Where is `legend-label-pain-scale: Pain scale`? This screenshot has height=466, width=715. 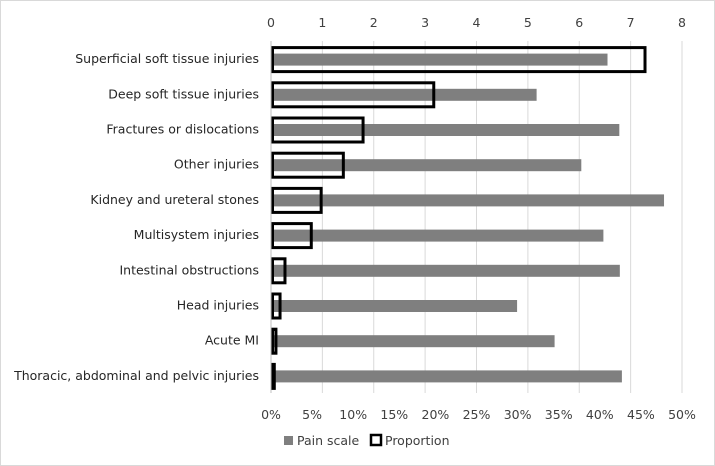 legend-label-pain-scale: Pain scale is located at coordinates (328, 440).